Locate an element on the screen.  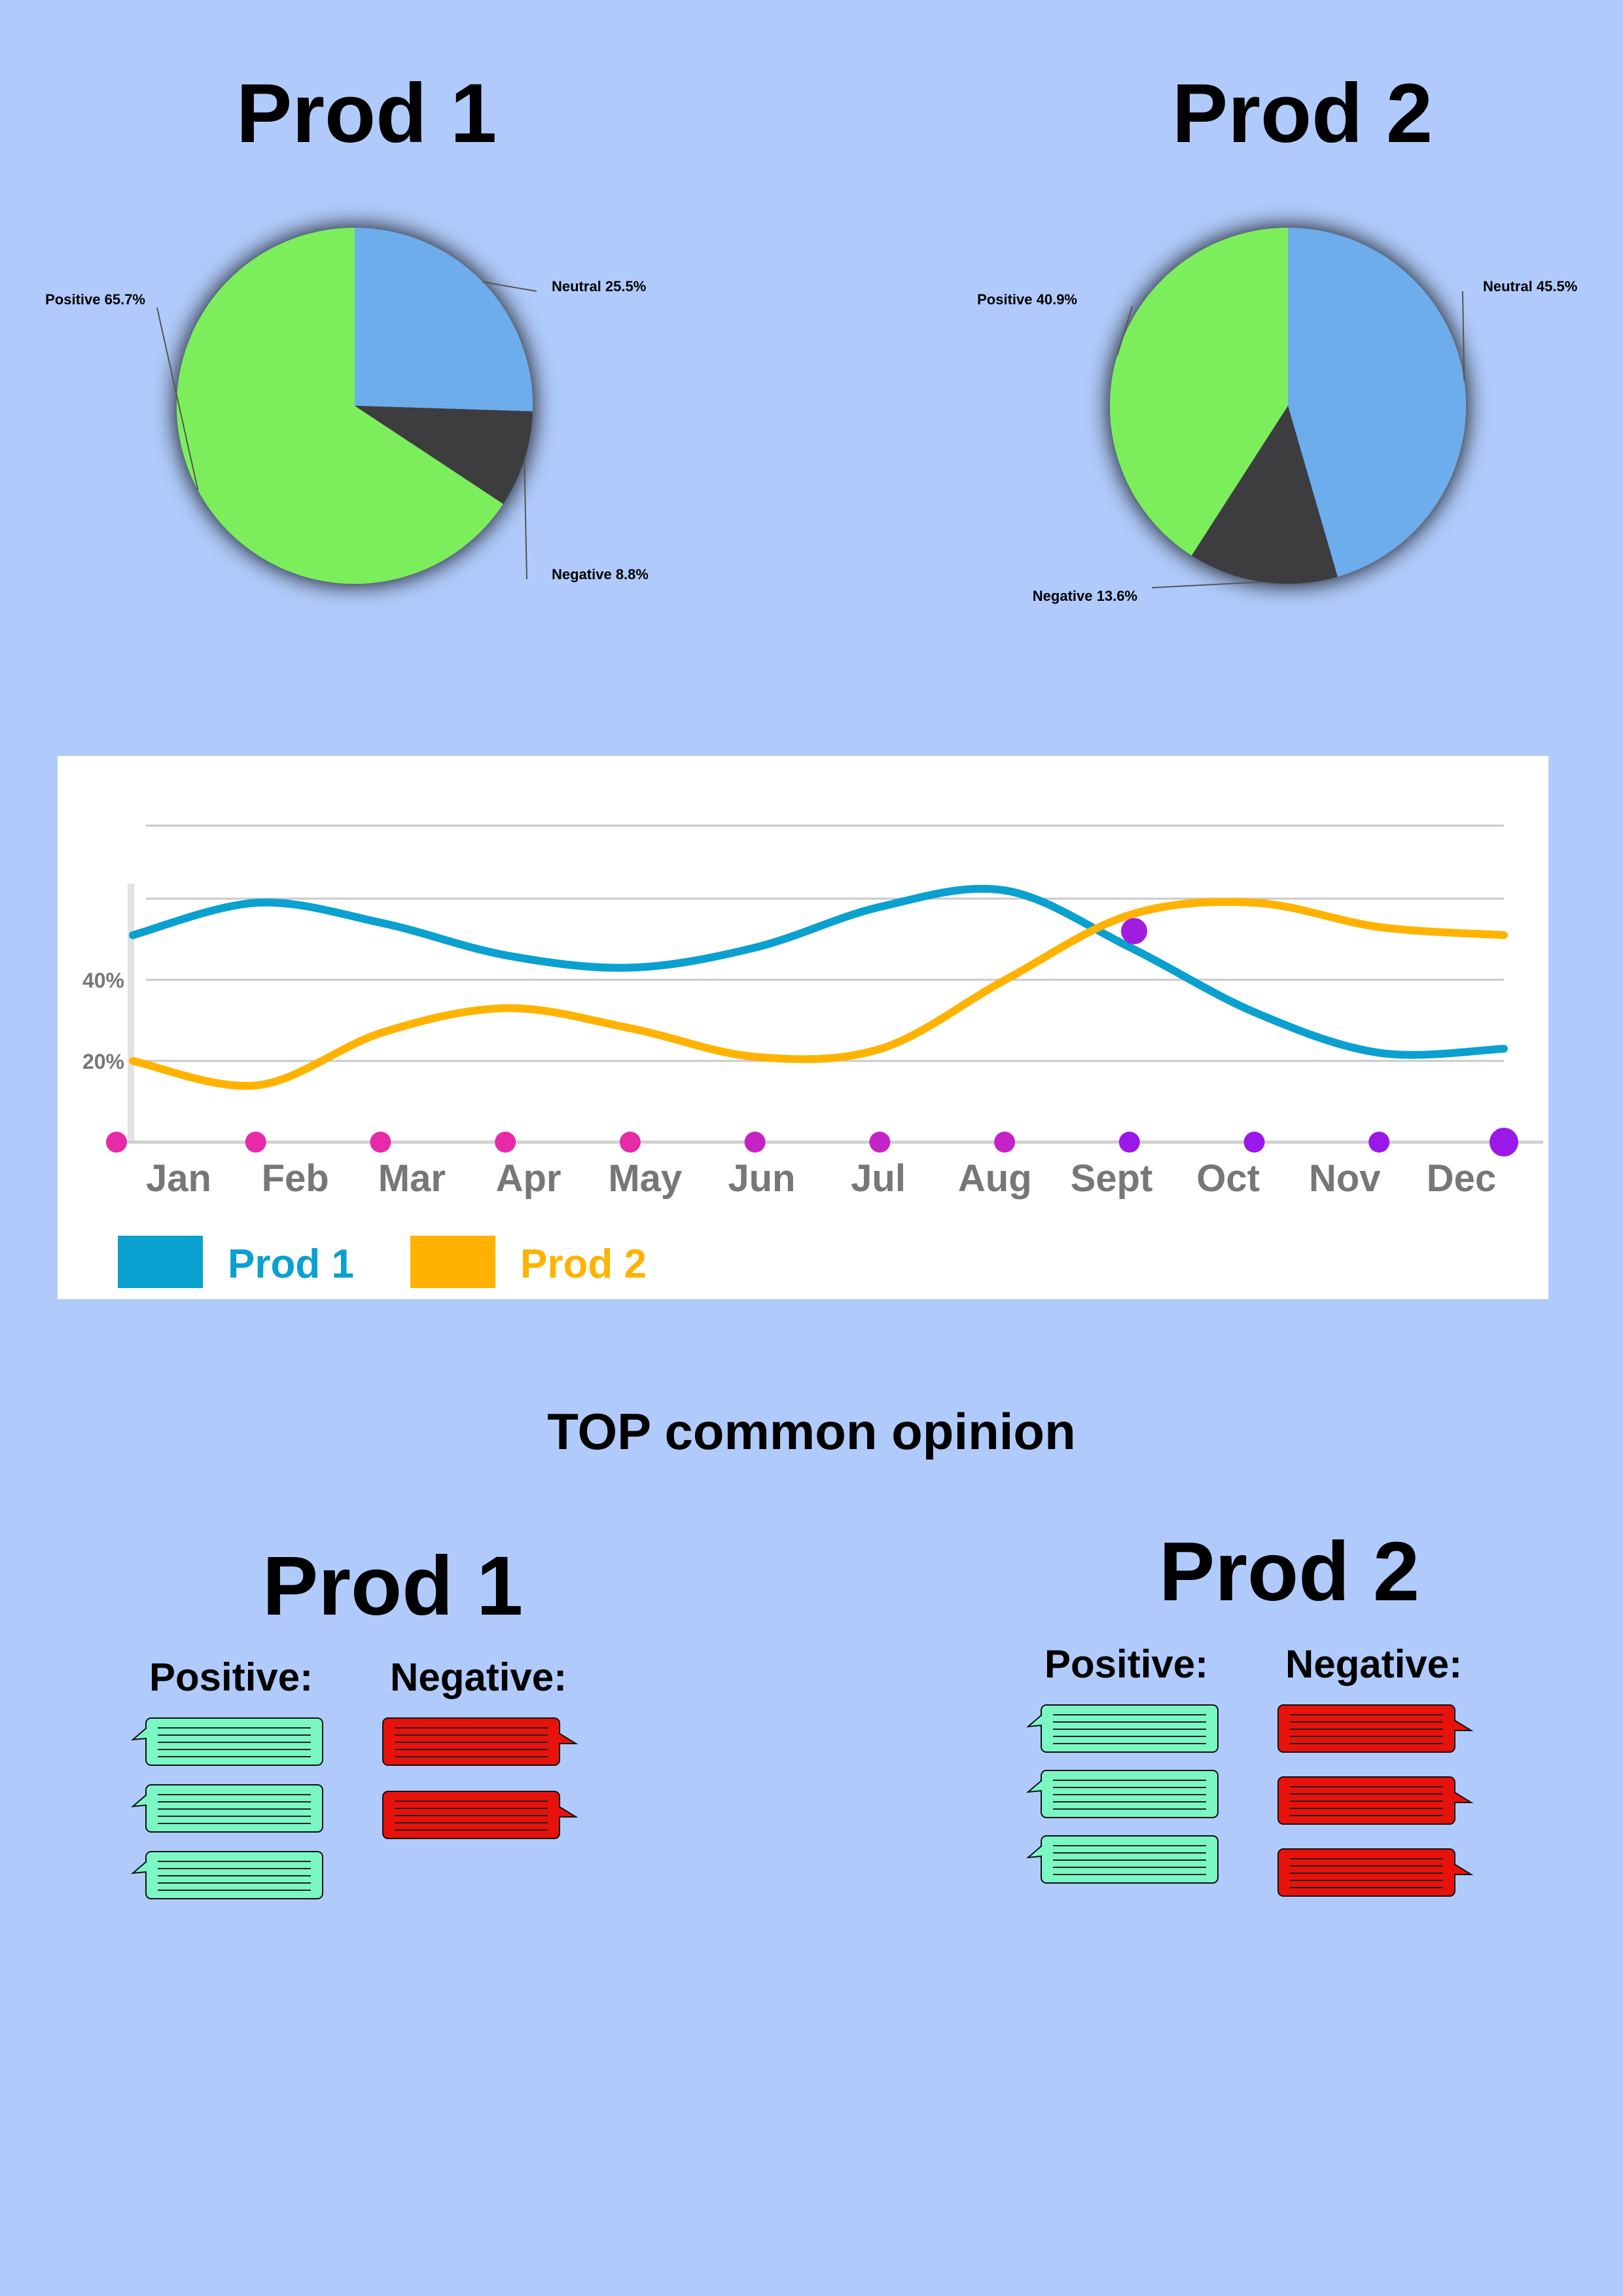
opinion-title-prod2: Prod 2 is located at coordinates (1289, 1572).